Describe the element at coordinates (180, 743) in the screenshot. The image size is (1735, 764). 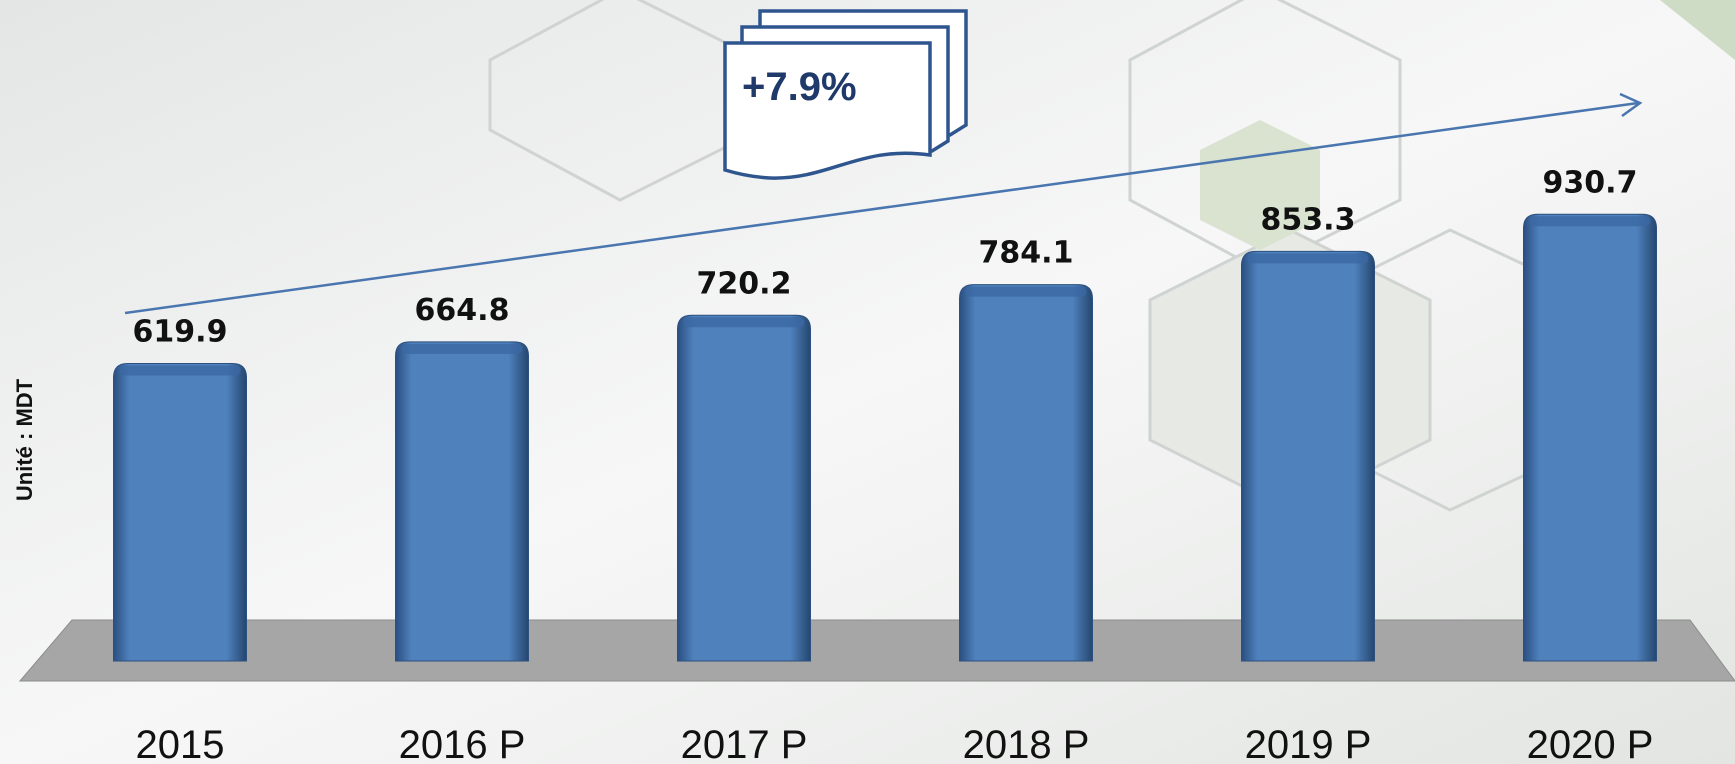
I see `x-tick-label: 2015` at that location.